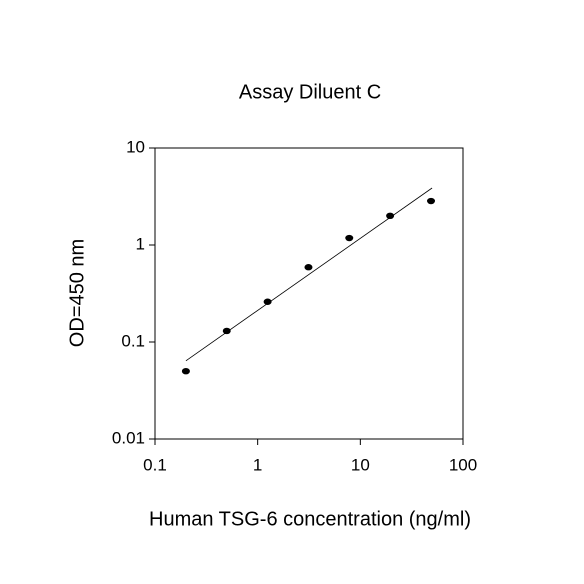  Describe the element at coordinates (133, 340) in the screenshot. I see `y-tick-label: 0.1` at that location.